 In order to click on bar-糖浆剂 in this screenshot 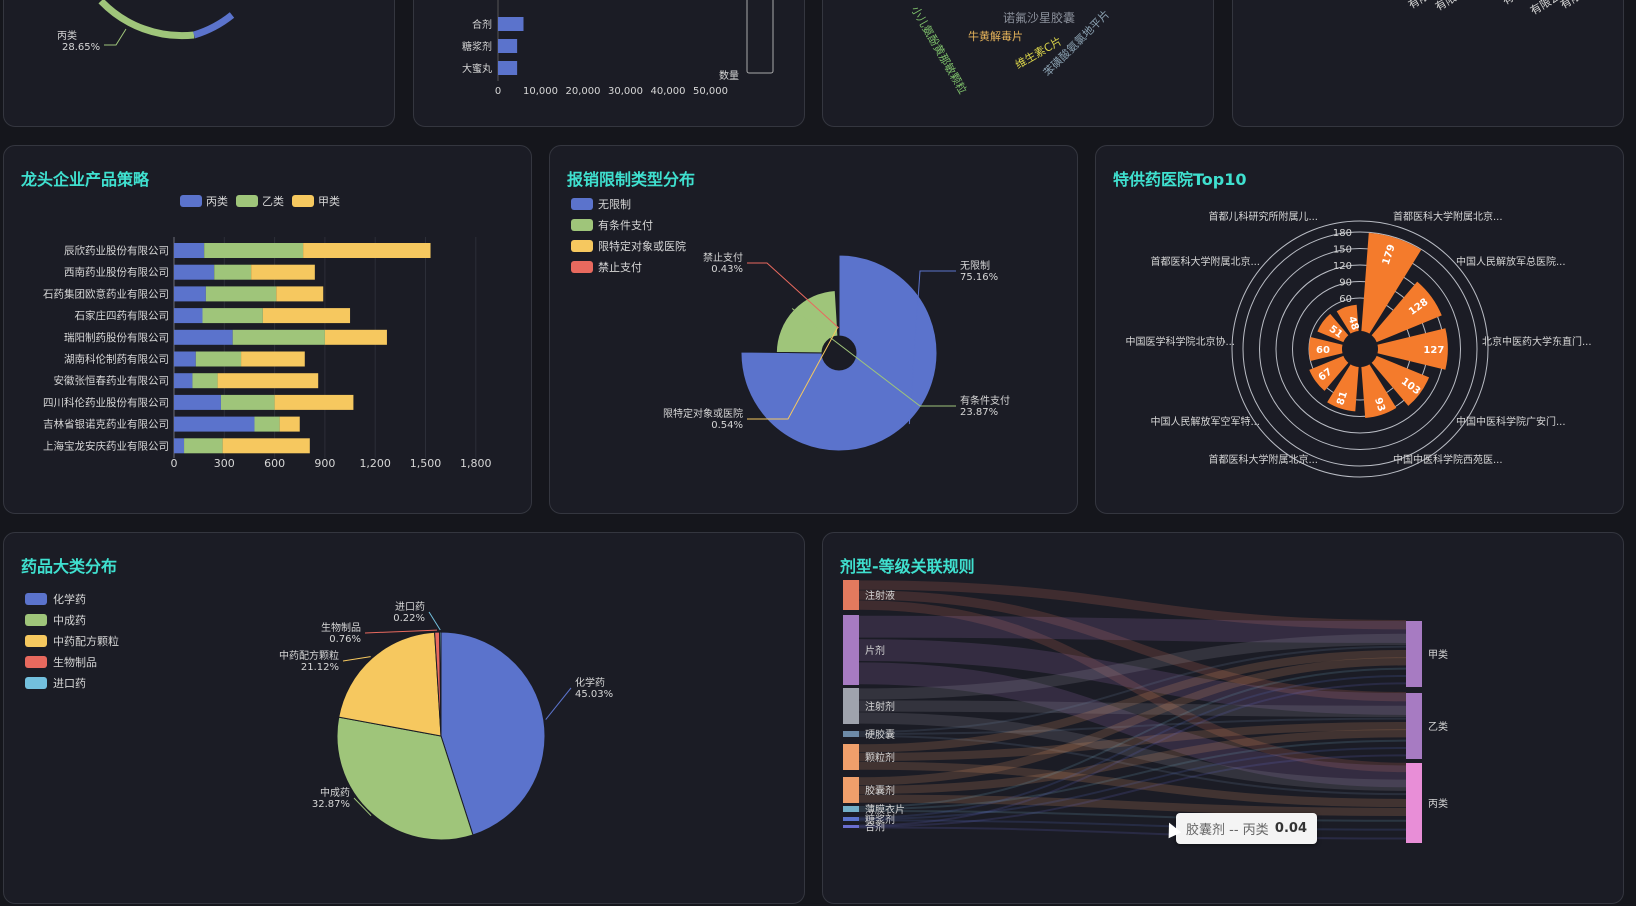, I will do `click(508, 46)`.